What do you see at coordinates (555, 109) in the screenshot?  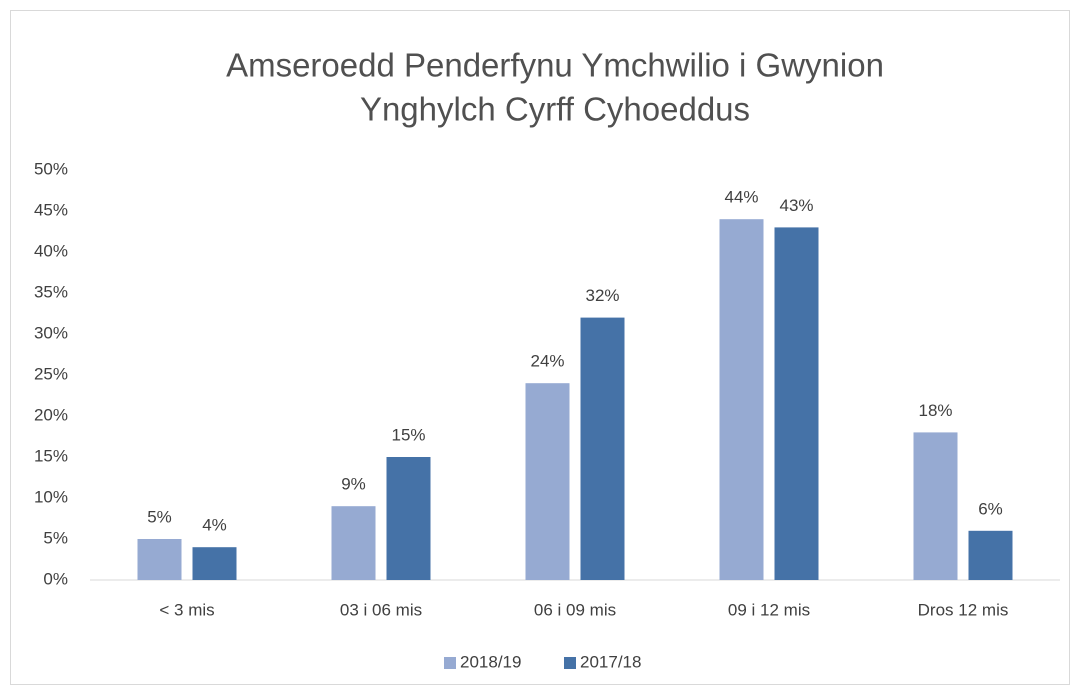 I see `chart-title: Ynghylch Cyrff Cyhoeddus` at bounding box center [555, 109].